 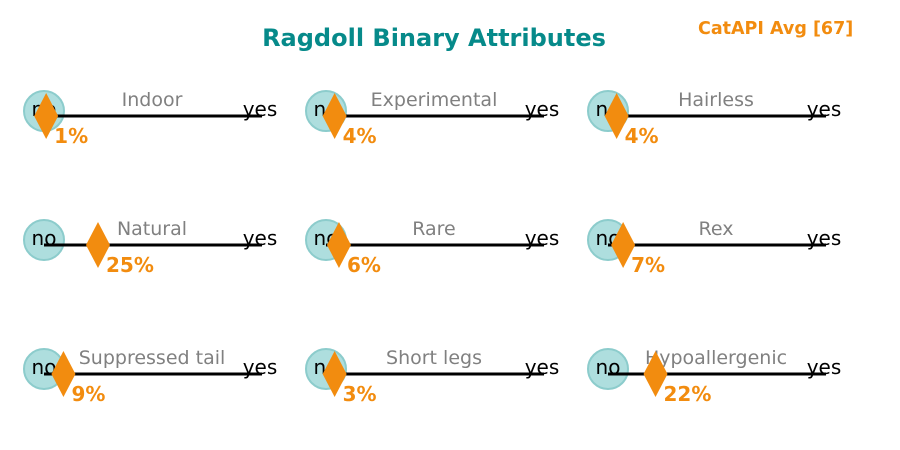 I want to click on attribute-name: Hairless, so click(x=716, y=100).